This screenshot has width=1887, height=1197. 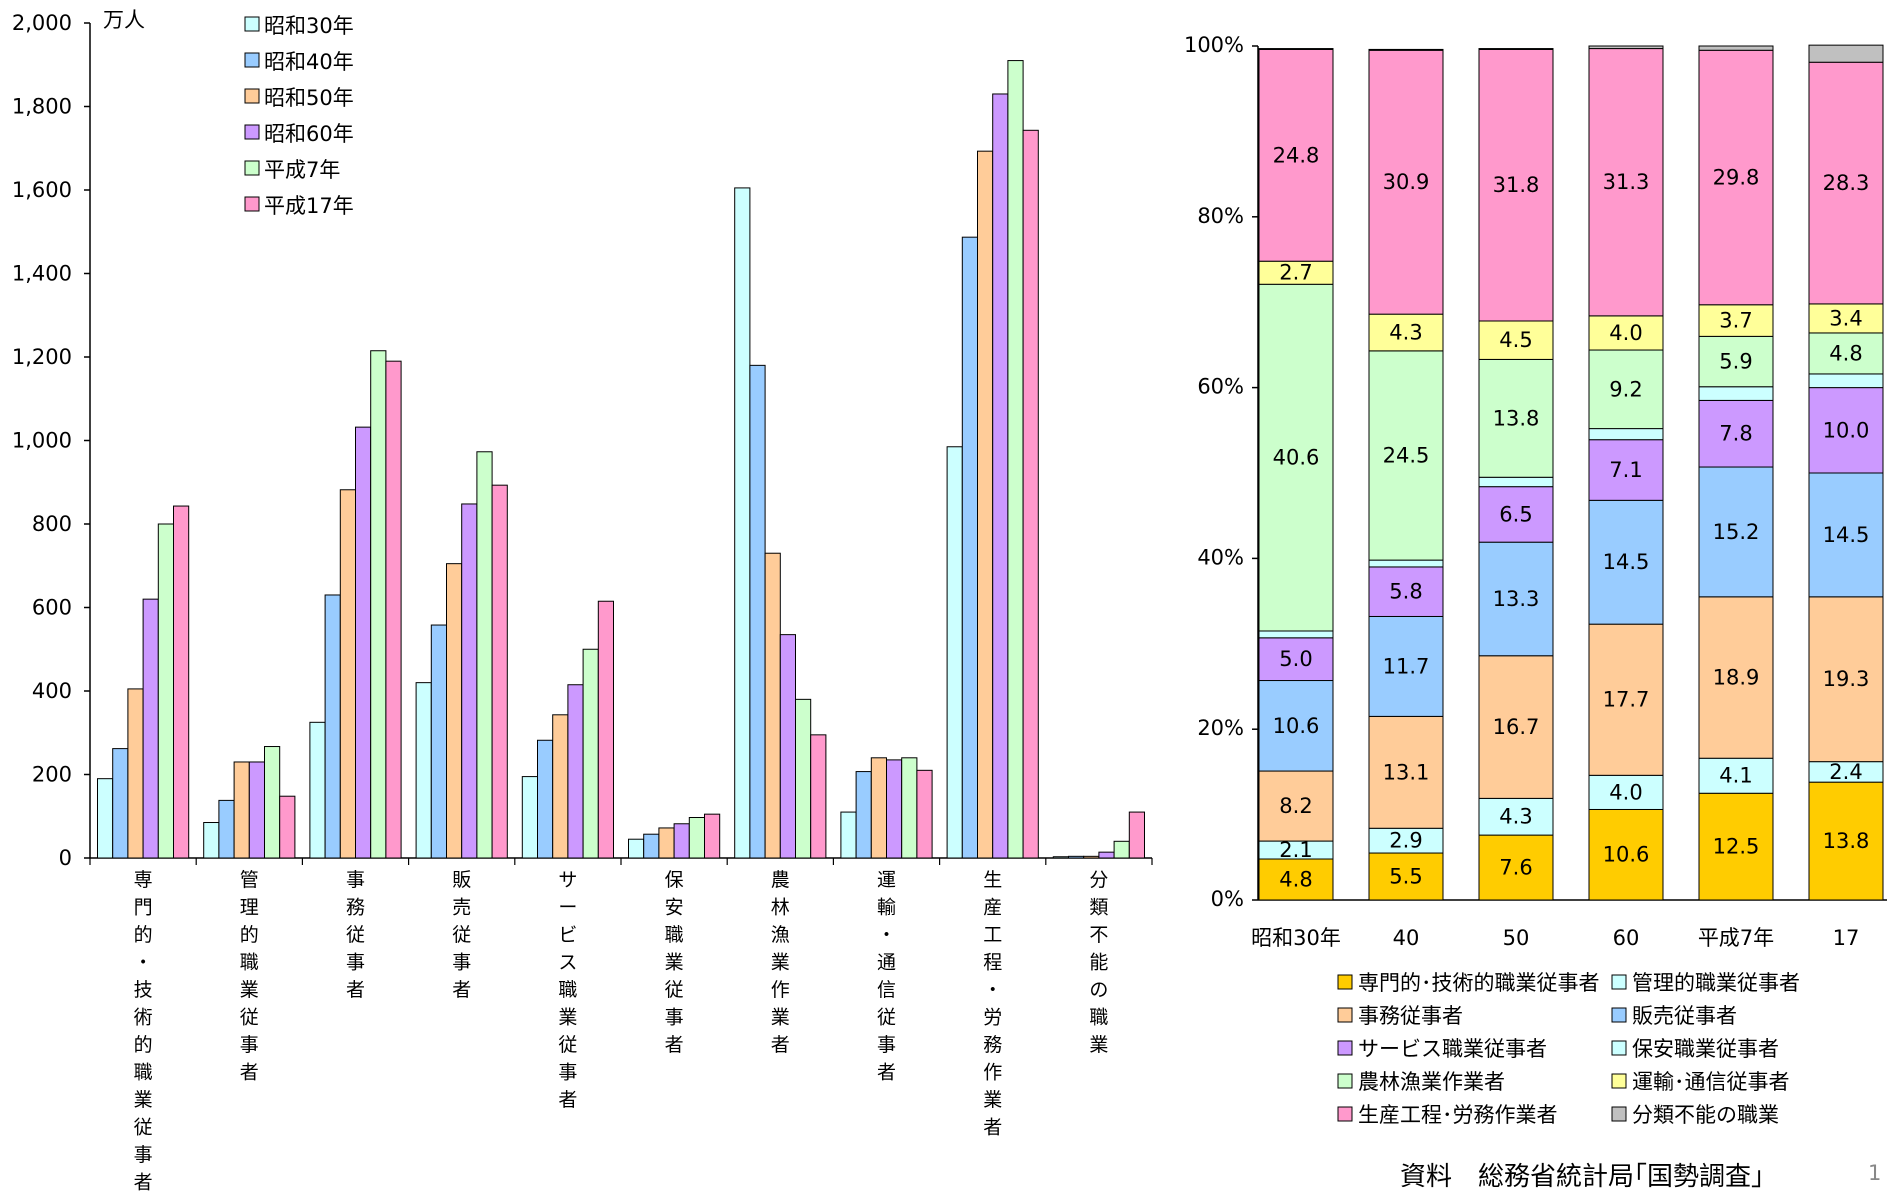 I want to click on left-category-label: 分類不能の職業, so click(x=1098, y=962).